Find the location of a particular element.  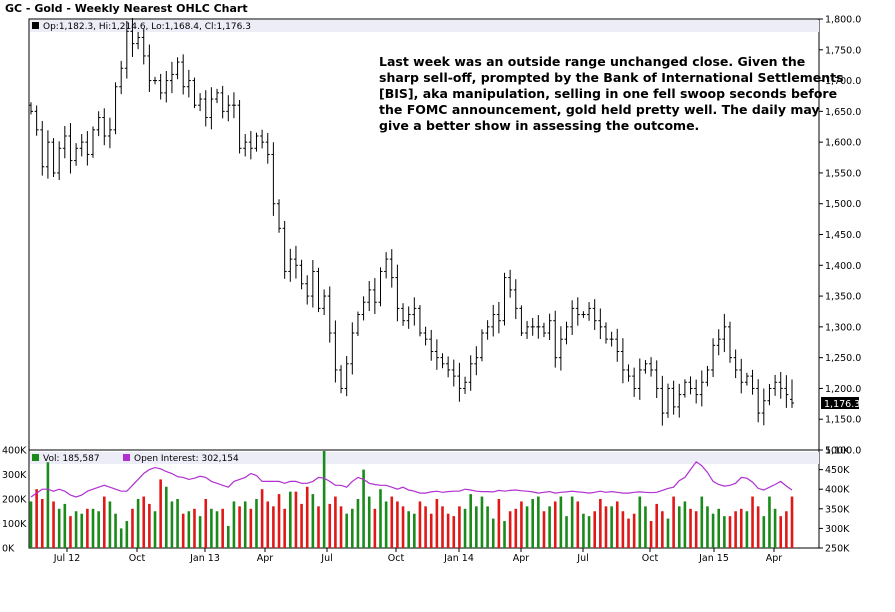

open-interest-line is located at coordinates (411, 479).